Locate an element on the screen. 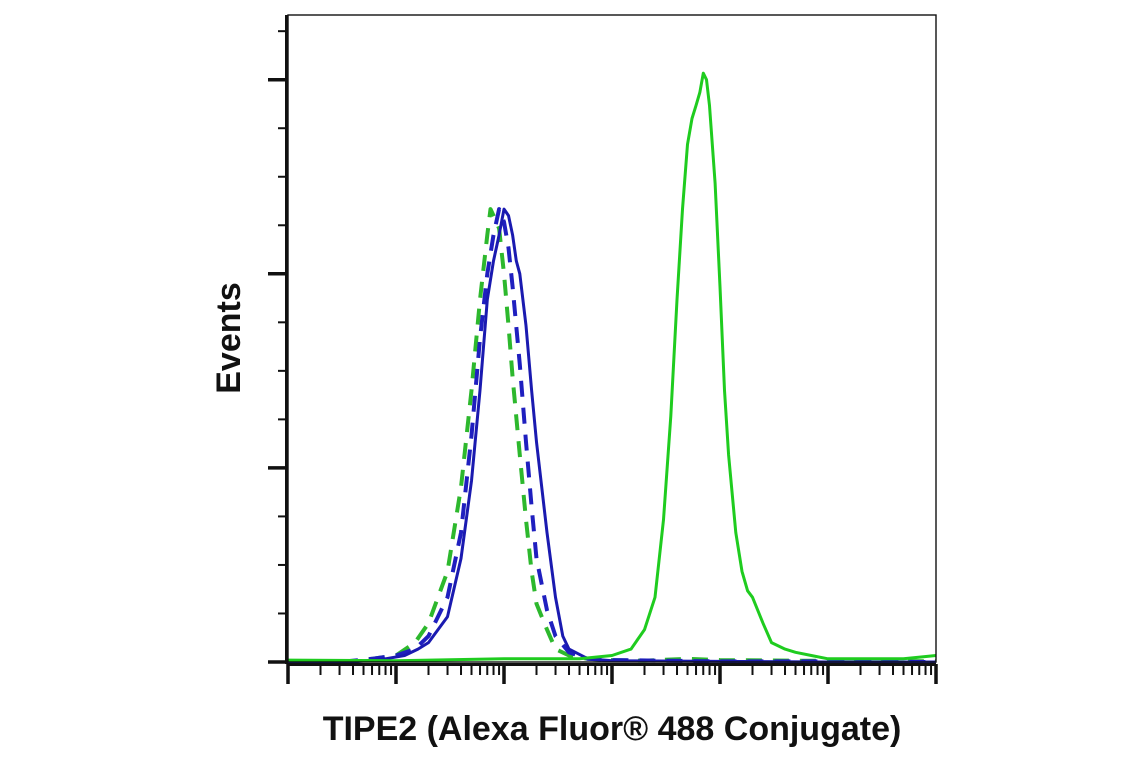 This screenshot has height=768, width=1141. x-axis-title: TIPE2 (Alexa Fluor® 488 Conjugate) is located at coordinates (612, 729).